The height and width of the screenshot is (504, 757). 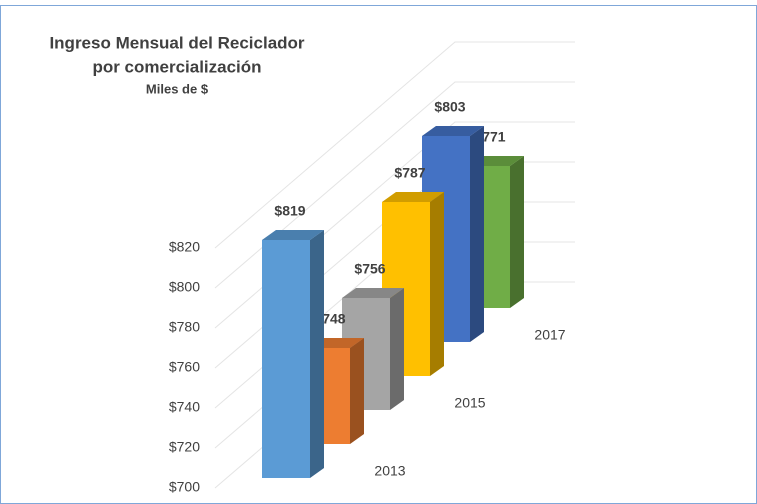 I want to click on y-tick-label: $800, so click(x=184, y=287).